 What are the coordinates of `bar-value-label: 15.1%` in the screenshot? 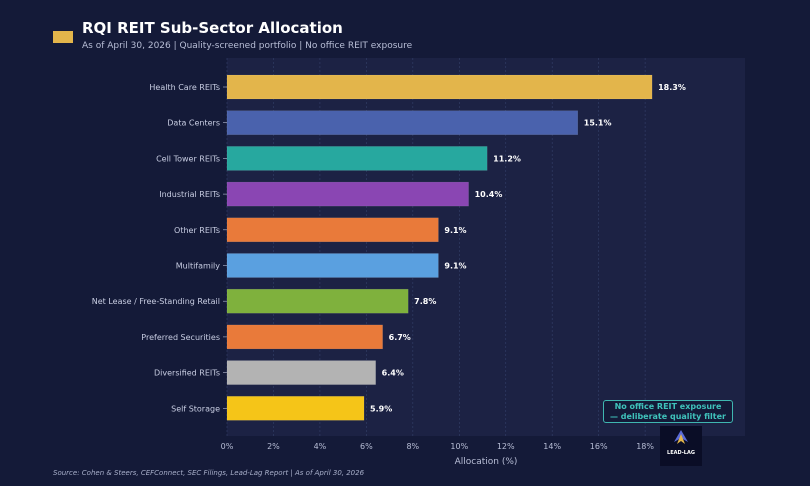 It's located at (598, 123).